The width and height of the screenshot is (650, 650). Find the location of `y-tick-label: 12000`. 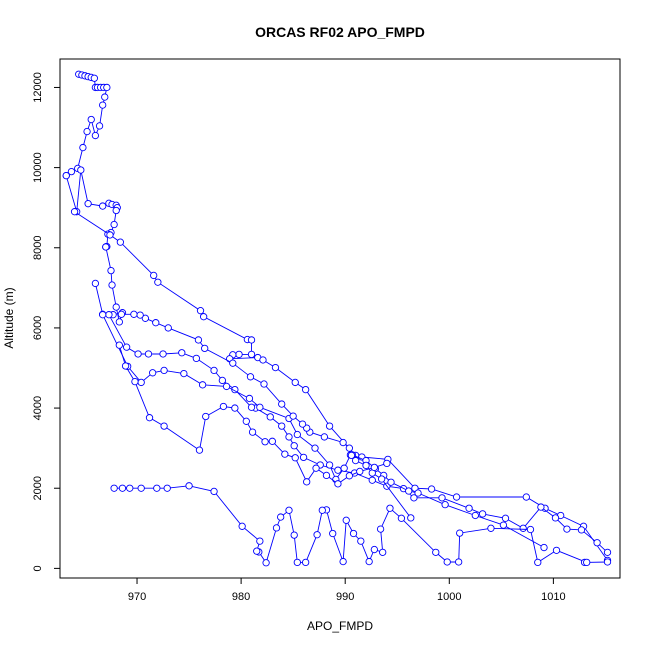

y-tick-label: 12000 is located at coordinates (38, 87).